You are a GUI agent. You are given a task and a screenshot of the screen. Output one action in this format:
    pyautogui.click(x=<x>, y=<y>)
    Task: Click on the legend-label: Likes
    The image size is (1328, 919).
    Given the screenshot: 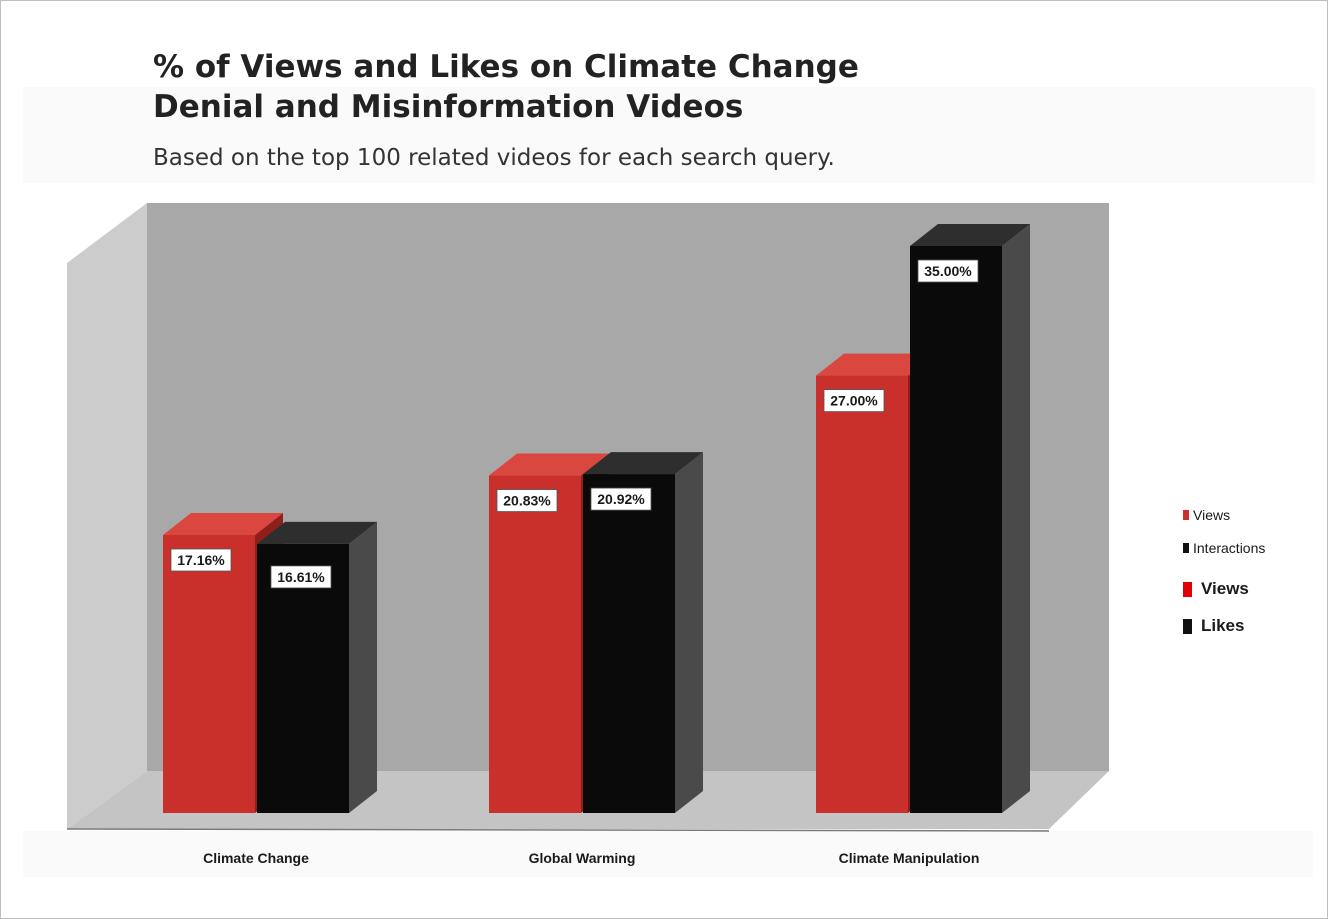 What is the action you would take?
    pyautogui.click(x=1223, y=625)
    